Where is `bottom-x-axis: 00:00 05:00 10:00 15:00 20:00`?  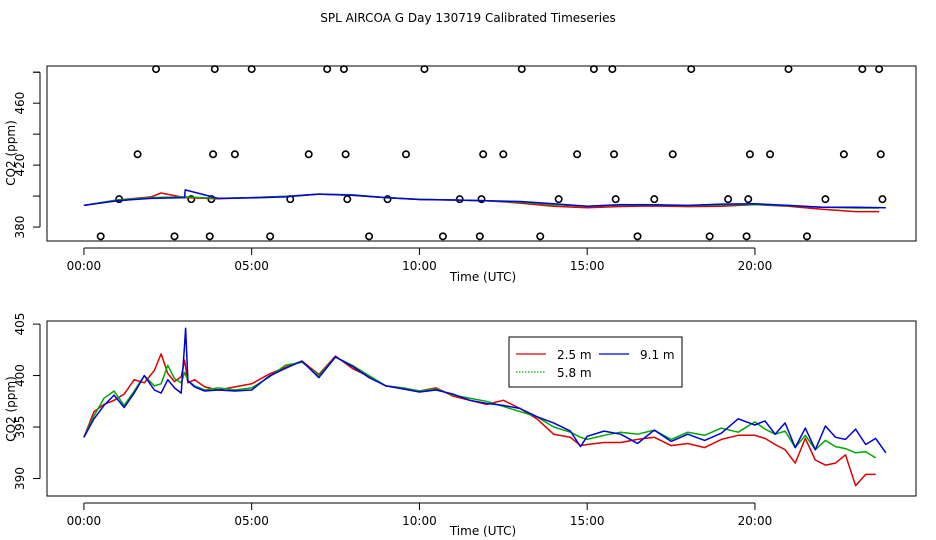 bottom-x-axis: 00:00 05:00 10:00 15:00 20:00 is located at coordinates (420, 515).